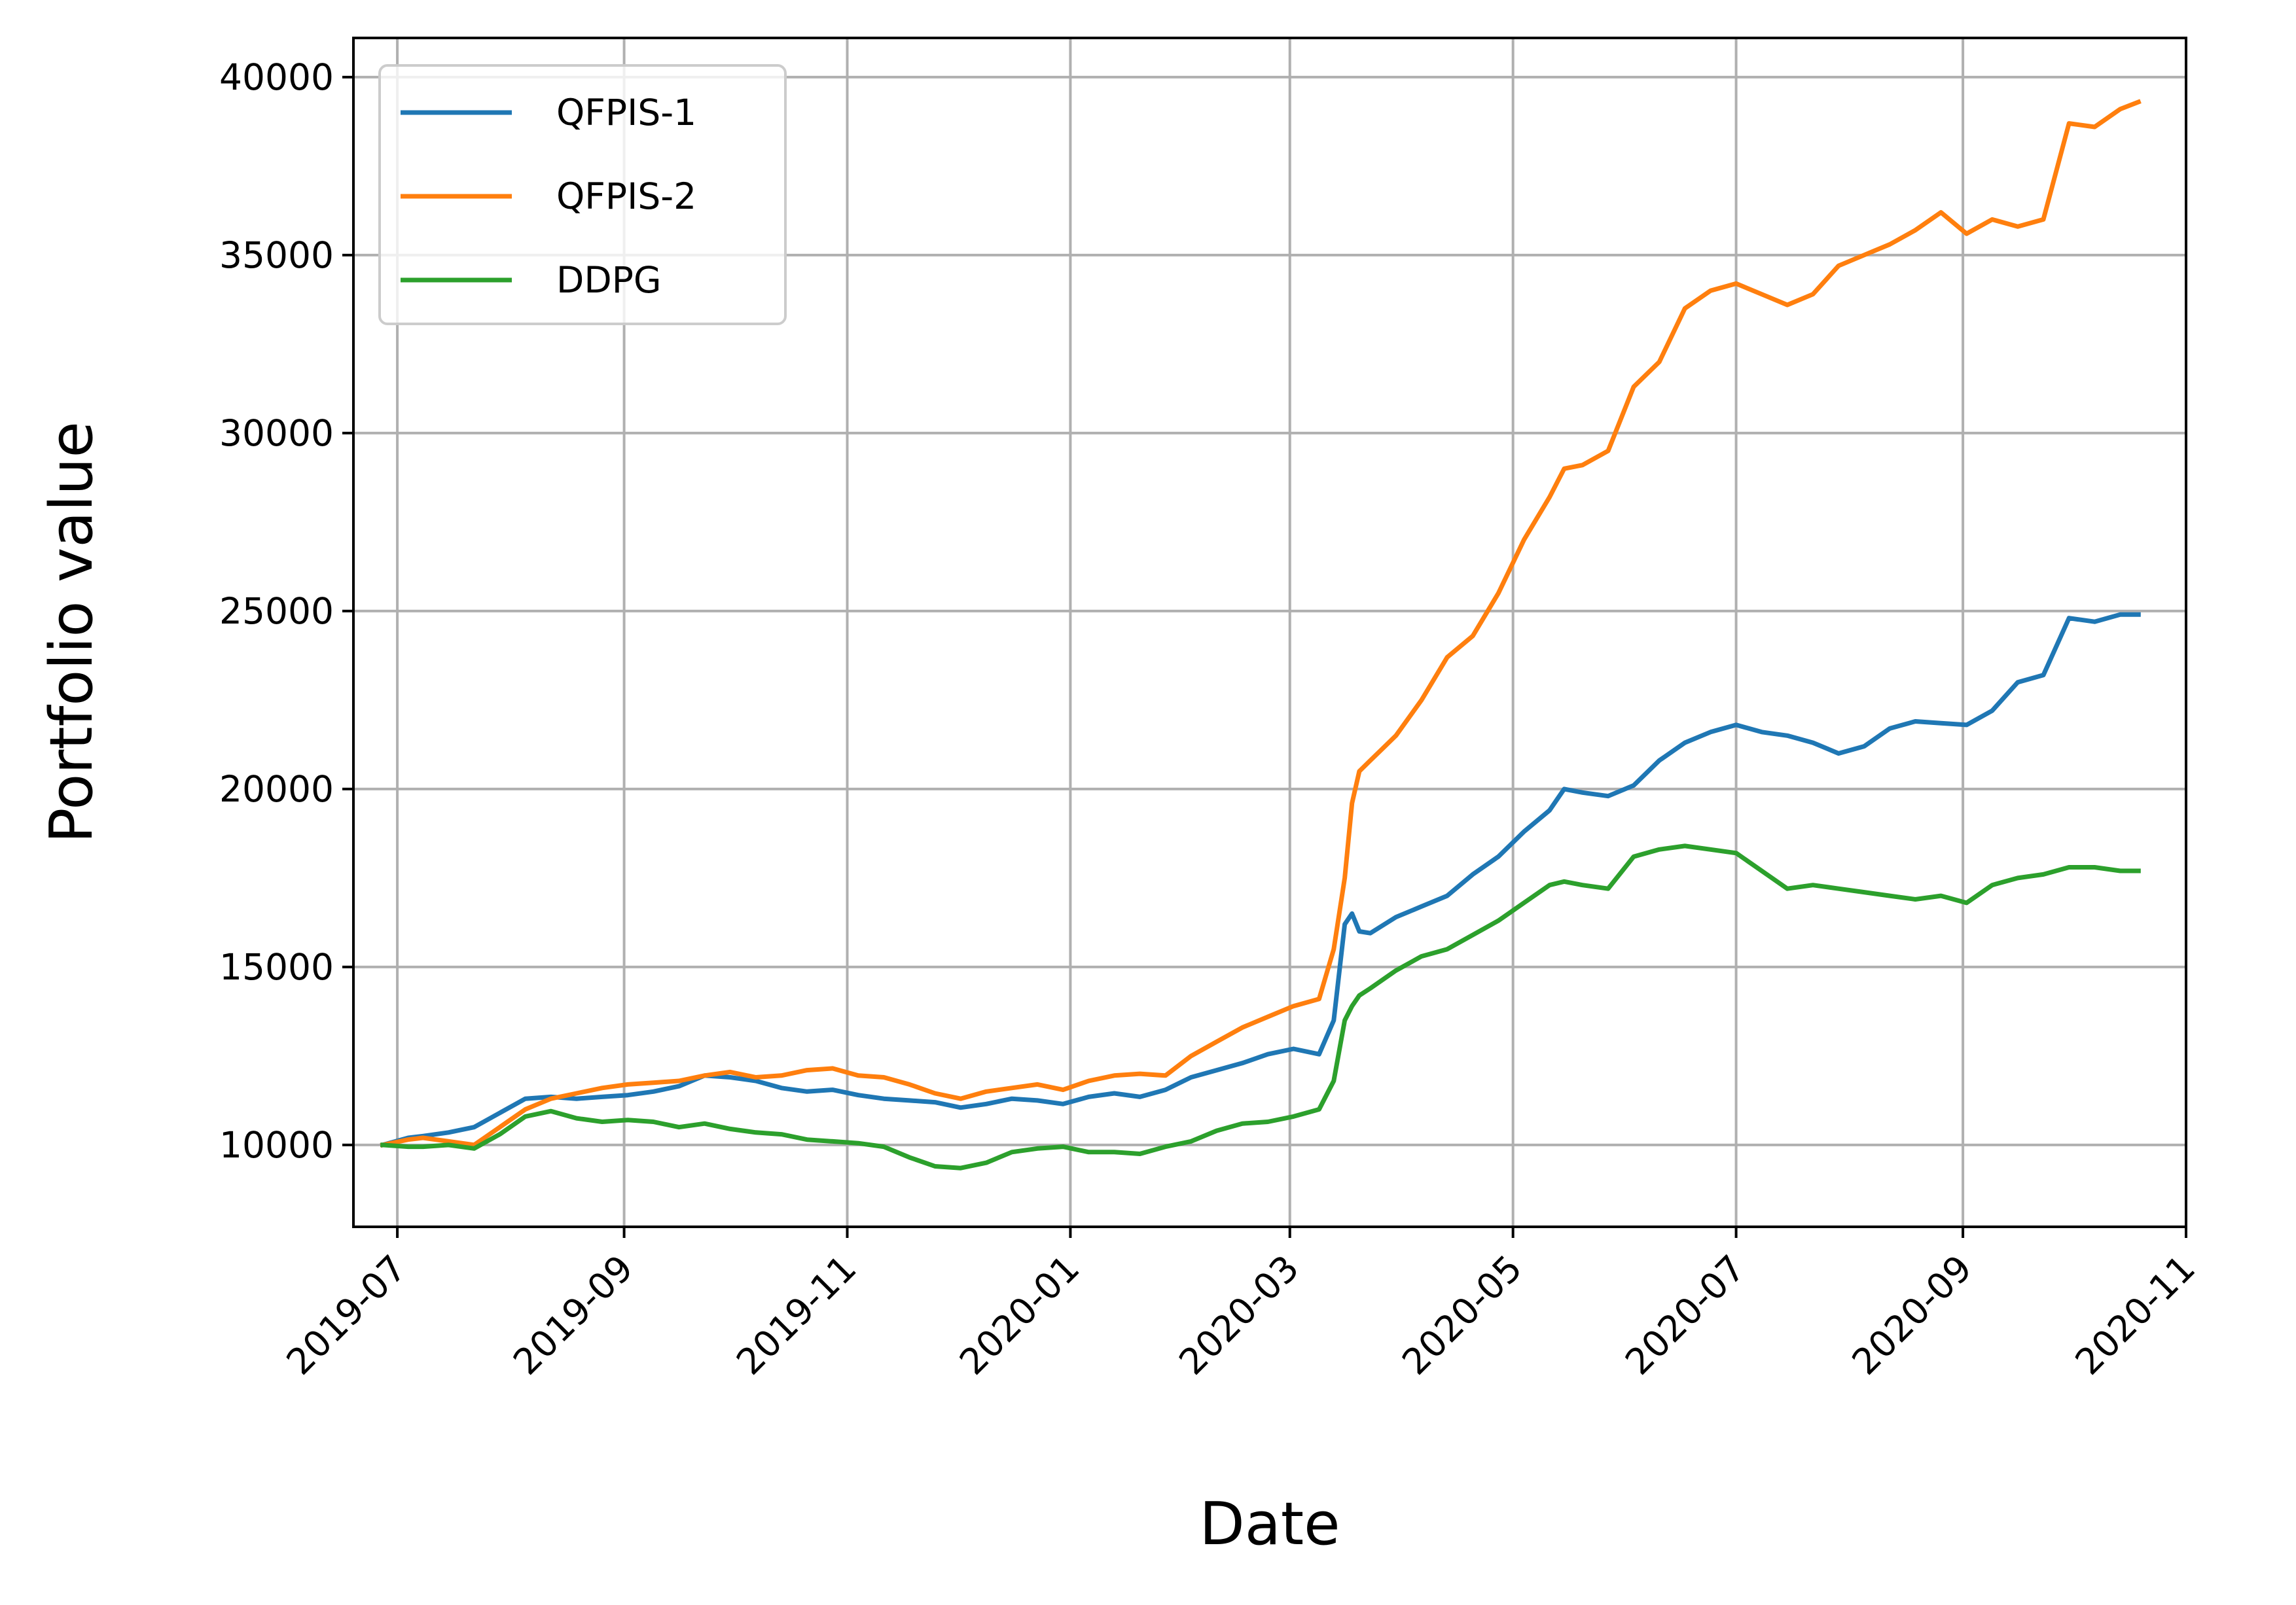  What do you see at coordinates (276, 789) in the screenshot?
I see `y-tick-label: 20000` at bounding box center [276, 789].